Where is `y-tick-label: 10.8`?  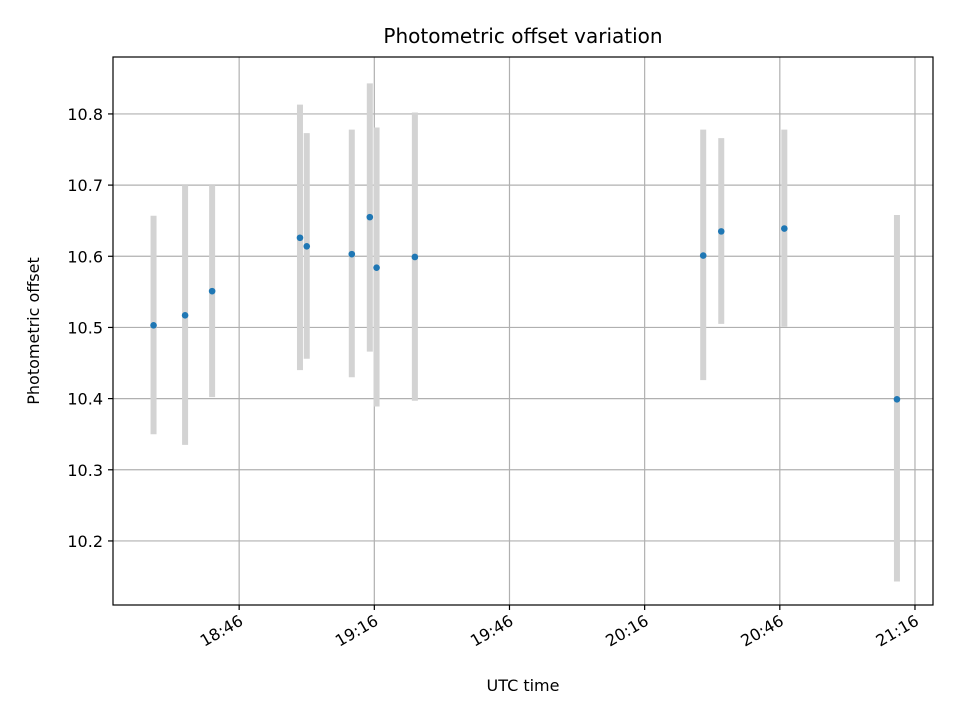
y-tick-label: 10.8 is located at coordinates (85, 114).